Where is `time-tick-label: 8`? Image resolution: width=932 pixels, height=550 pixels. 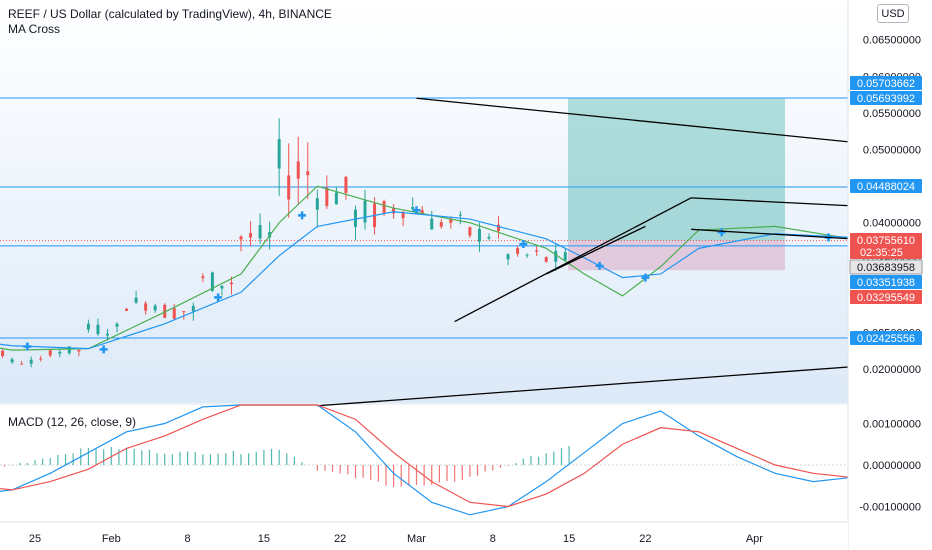 time-tick-label: 8 is located at coordinates (493, 539).